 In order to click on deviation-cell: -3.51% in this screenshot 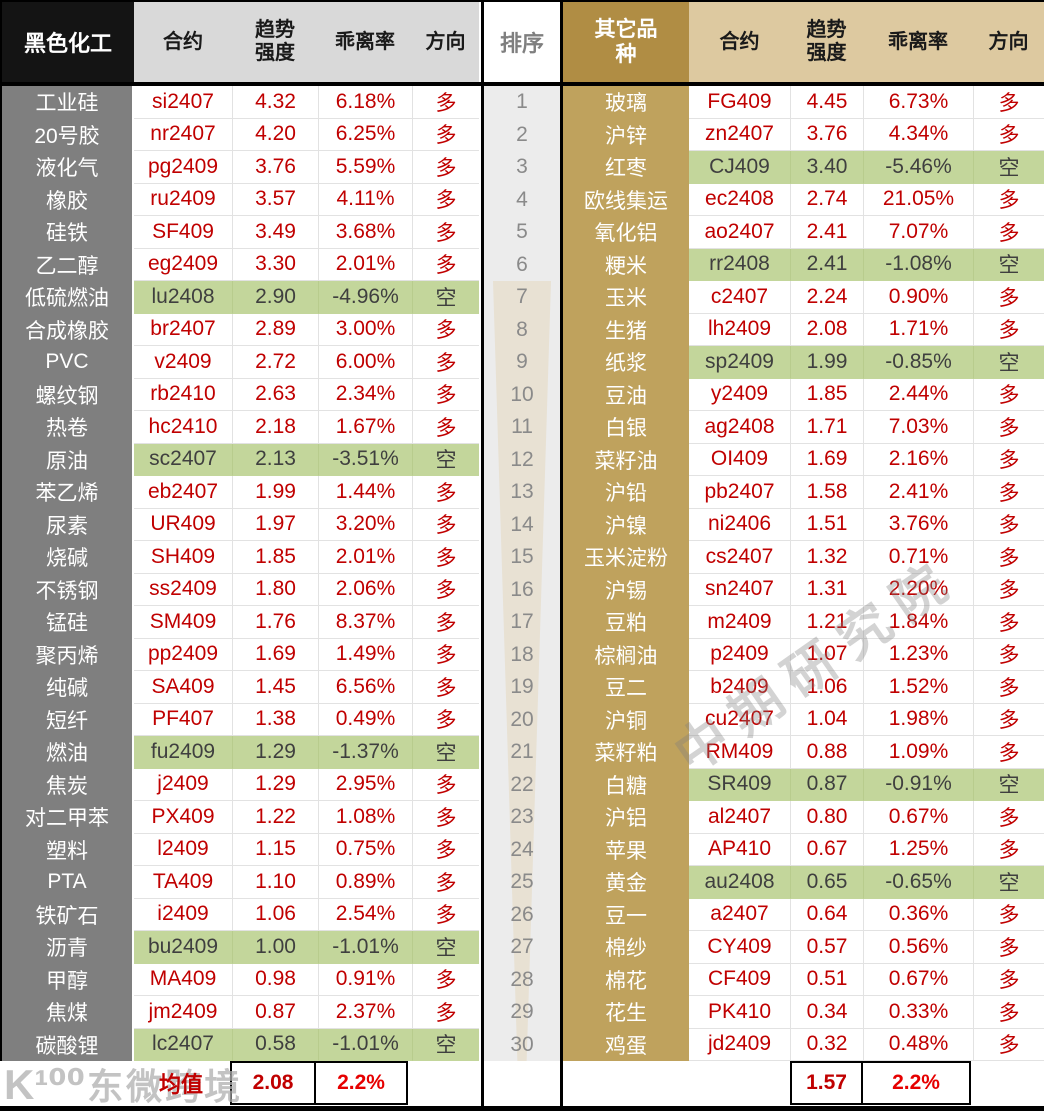, I will do `click(365, 459)`.